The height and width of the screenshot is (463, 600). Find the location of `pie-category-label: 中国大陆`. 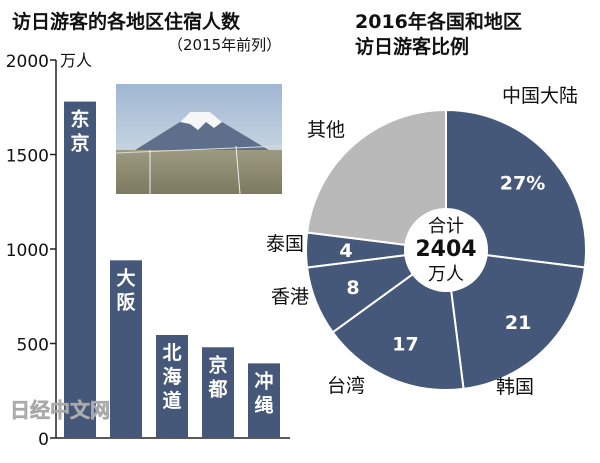

pie-category-label: 中国大陆 is located at coordinates (540, 96).